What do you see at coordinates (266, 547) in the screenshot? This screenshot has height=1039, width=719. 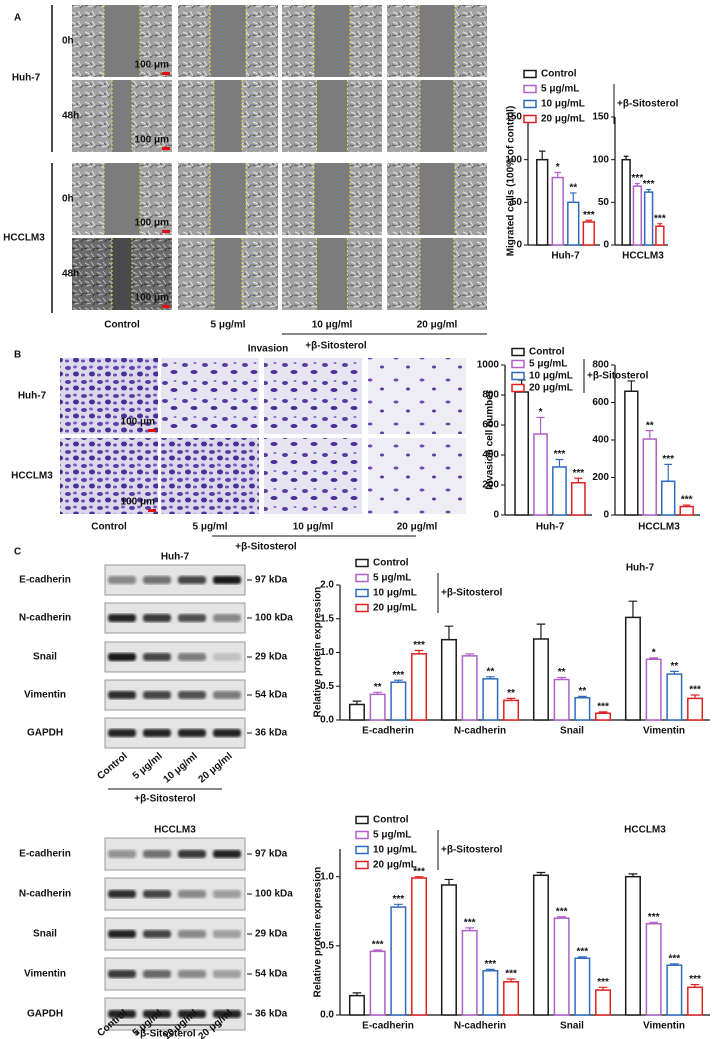 I see `treatment-label: +β-Sitosterol` at bounding box center [266, 547].